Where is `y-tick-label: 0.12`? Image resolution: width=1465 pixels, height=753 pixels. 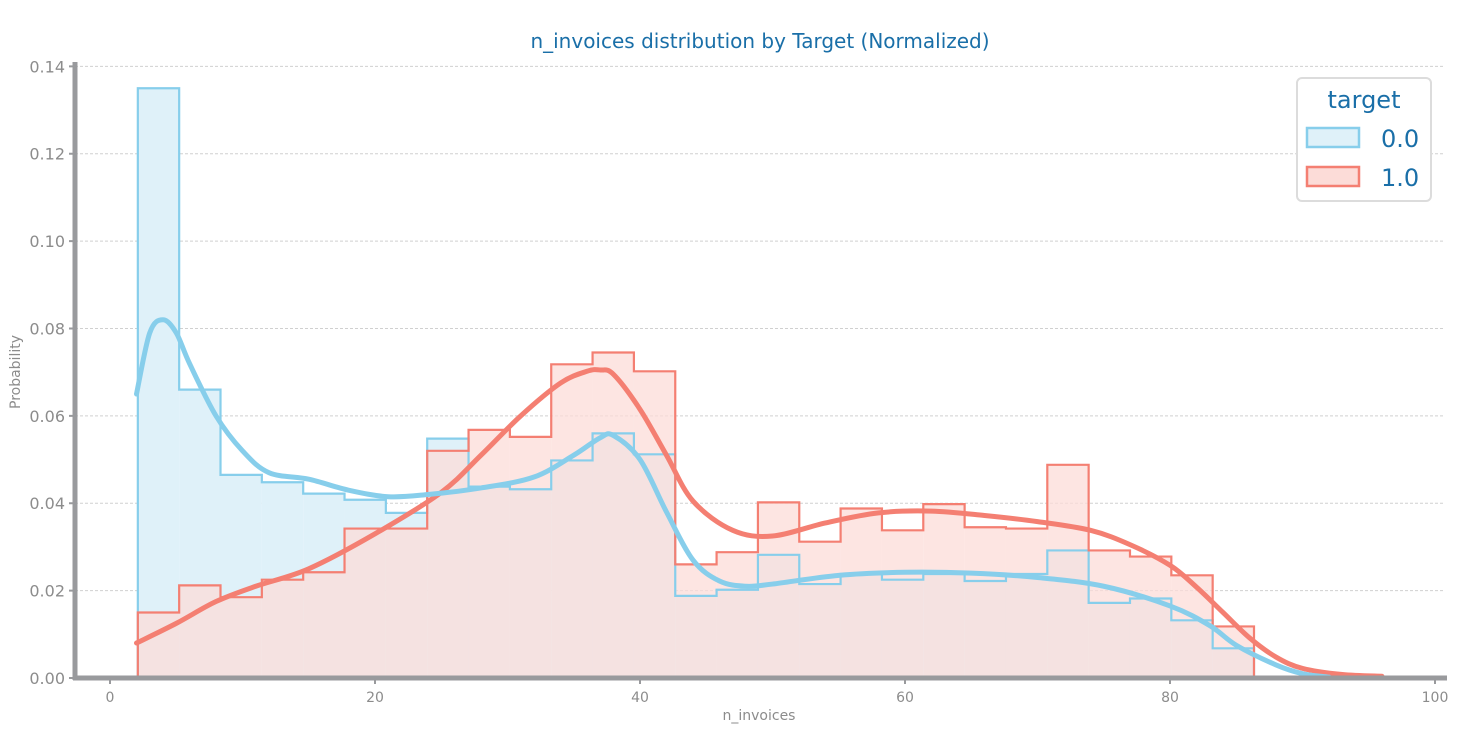
y-tick-label: 0.12 is located at coordinates (47, 154).